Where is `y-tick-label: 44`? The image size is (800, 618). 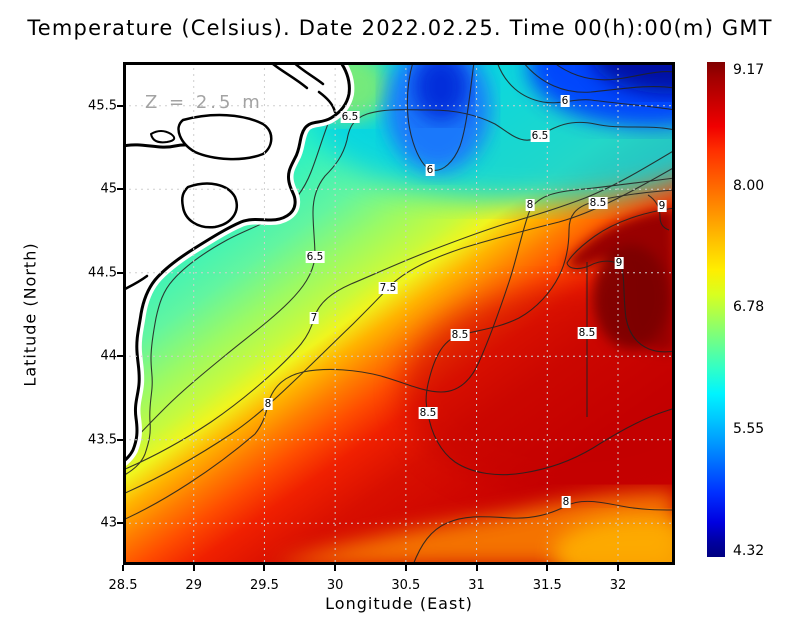 y-tick-label: 44 is located at coordinates (108, 356).